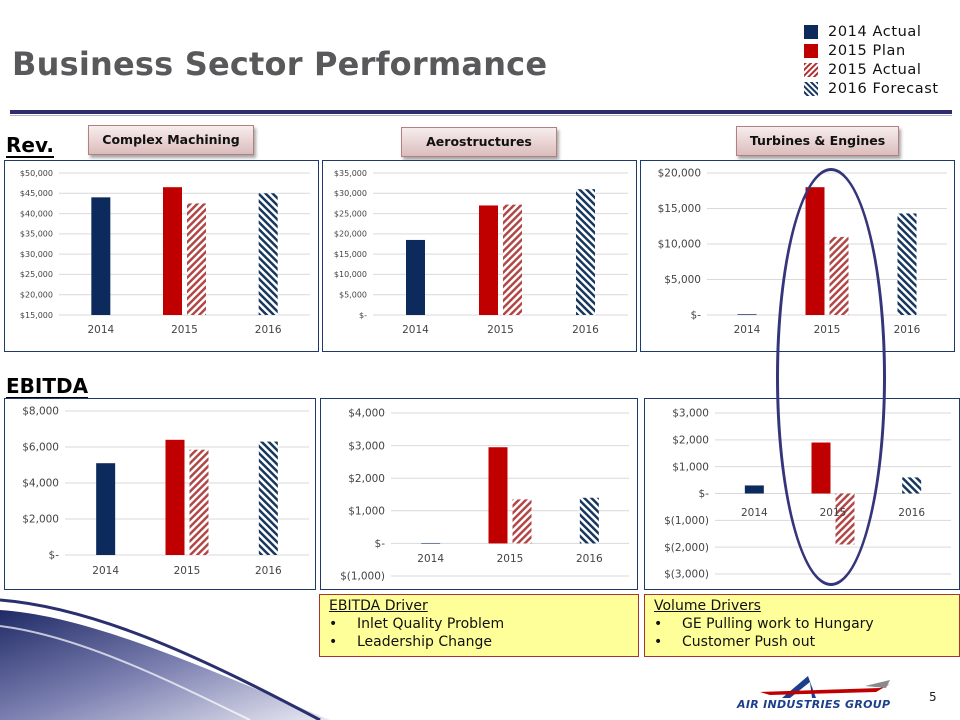 The width and height of the screenshot is (960, 720). I want to click on driver-item-text: Leadership Change, so click(424, 642).